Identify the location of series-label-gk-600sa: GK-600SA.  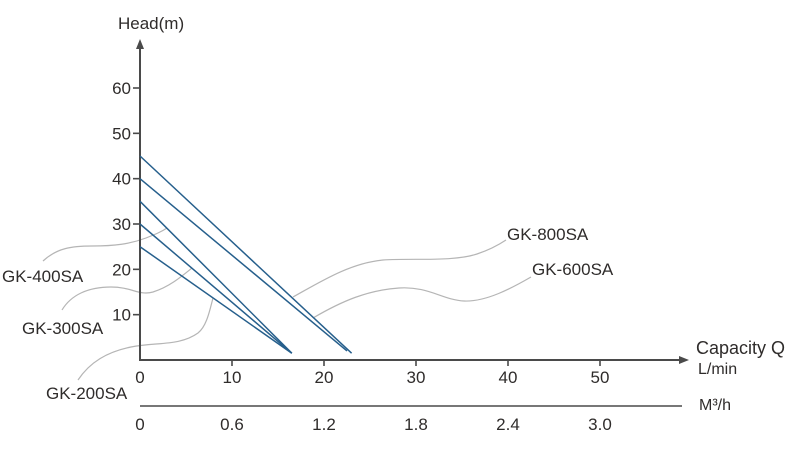
(573, 269).